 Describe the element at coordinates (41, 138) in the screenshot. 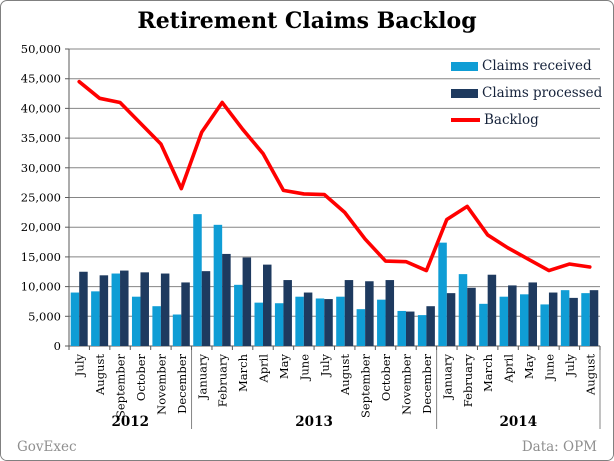

I see `y-tick-label: 35,000` at that location.